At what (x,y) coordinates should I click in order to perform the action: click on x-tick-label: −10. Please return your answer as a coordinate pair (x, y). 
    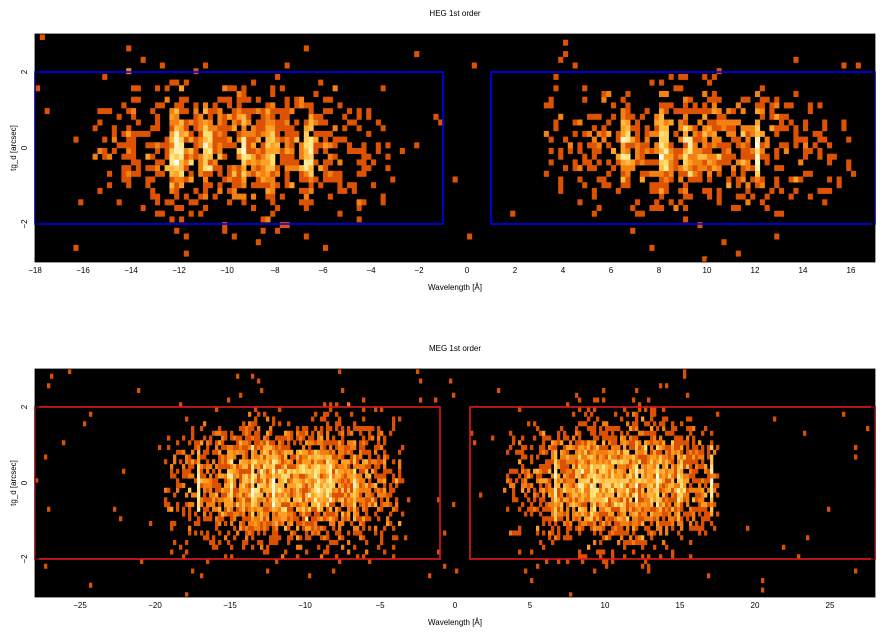
    Looking at the image, I should click on (227, 270).